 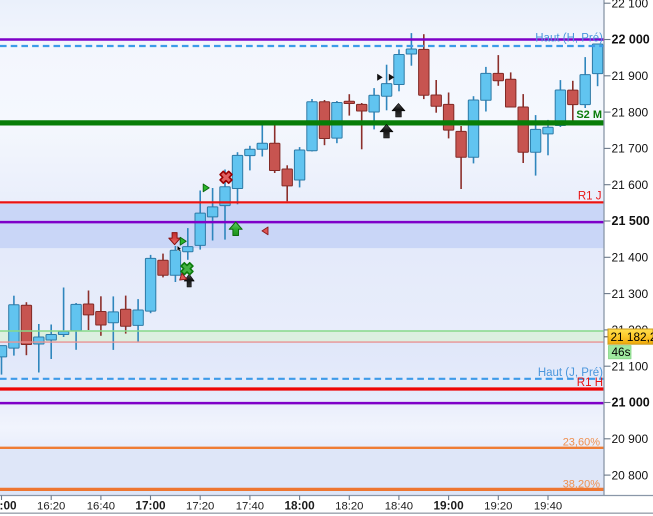 What do you see at coordinates (8, 506) in the screenshot?
I see `svg-text: 16:00` at bounding box center [8, 506].